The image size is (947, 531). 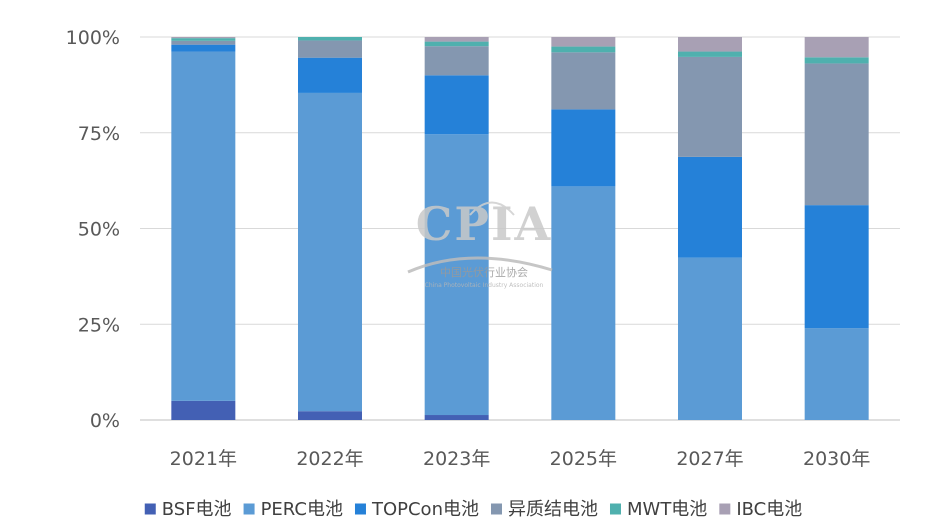 What do you see at coordinates (709, 459) in the screenshot?
I see `x-tick-label: 2027年` at bounding box center [709, 459].